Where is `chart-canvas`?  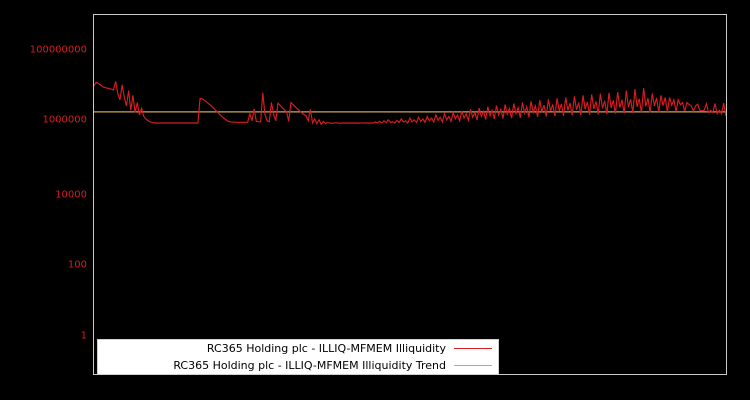 chart-canvas is located at coordinates (410, 103).